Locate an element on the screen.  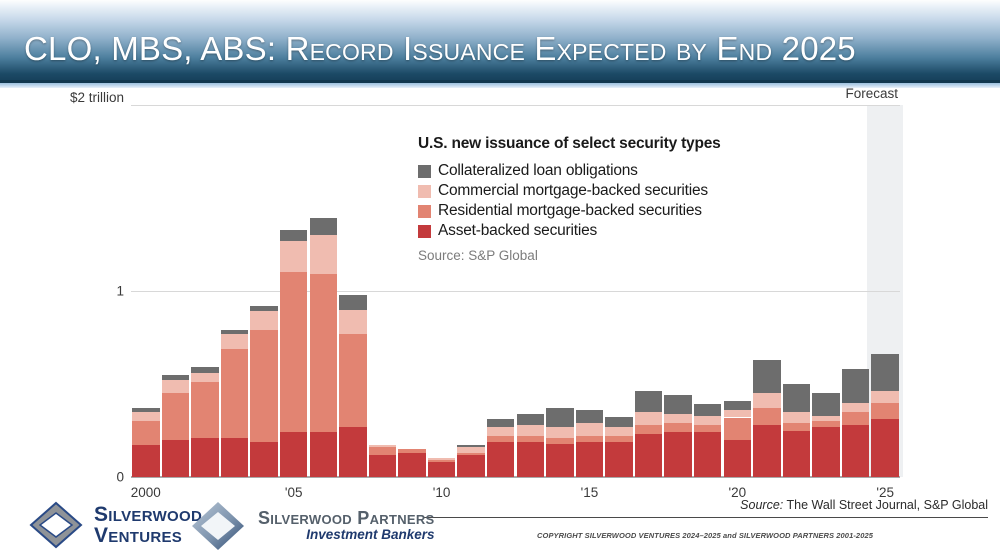
bar-2018 is located at coordinates (678, 436).